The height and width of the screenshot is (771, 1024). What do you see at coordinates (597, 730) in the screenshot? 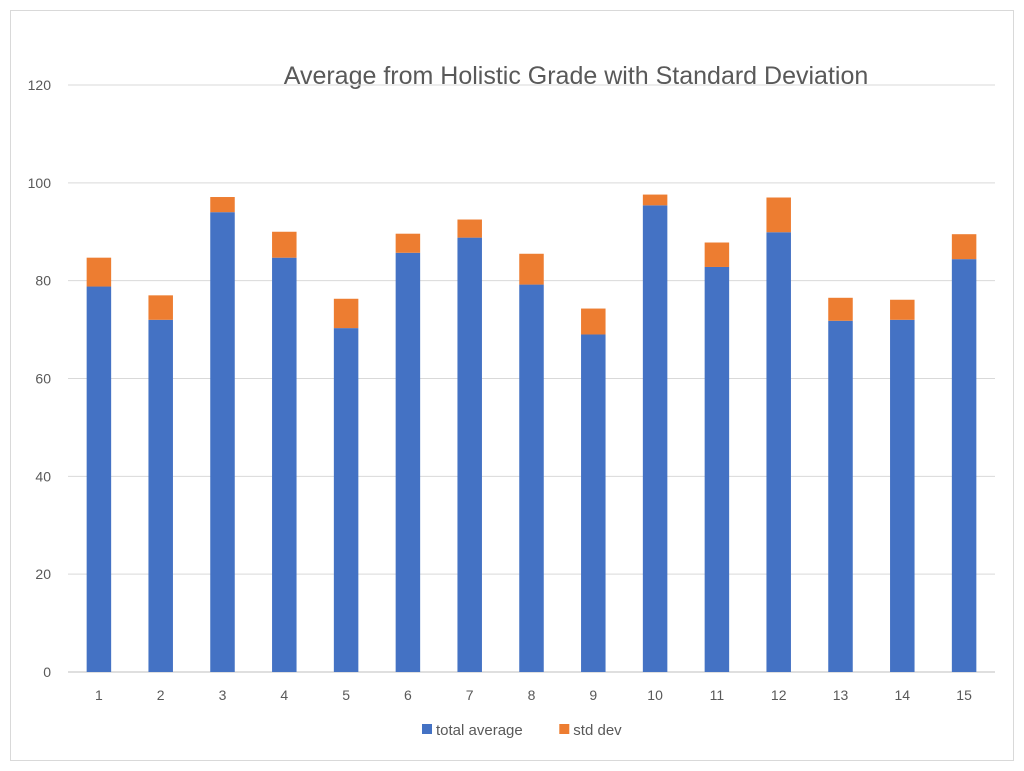
I see `legend-label-std-dev: std dev` at bounding box center [597, 730].